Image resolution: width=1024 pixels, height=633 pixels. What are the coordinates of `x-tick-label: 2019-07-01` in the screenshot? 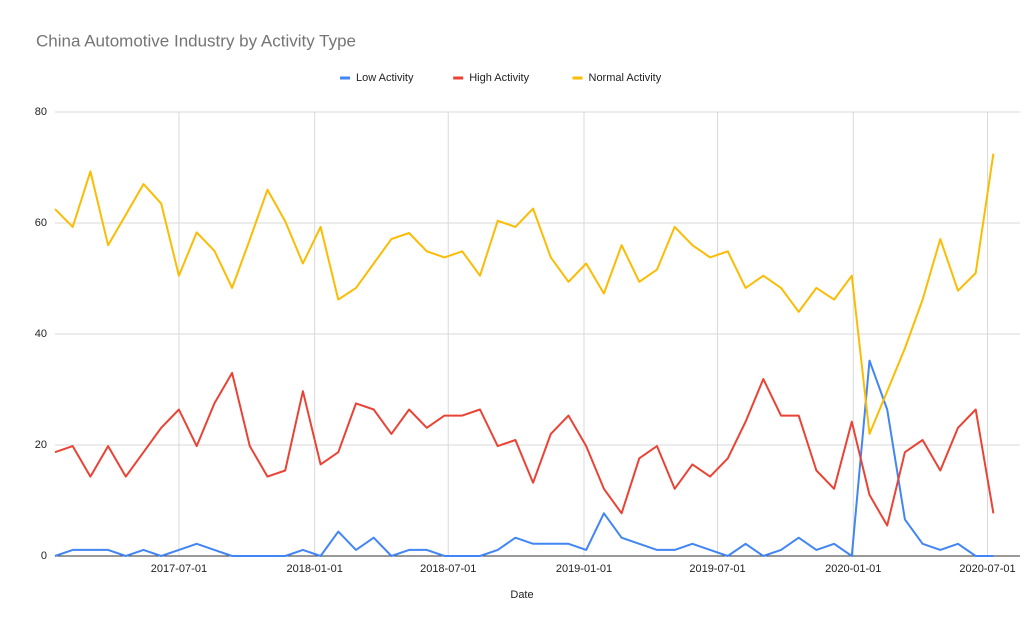 It's located at (717, 569).